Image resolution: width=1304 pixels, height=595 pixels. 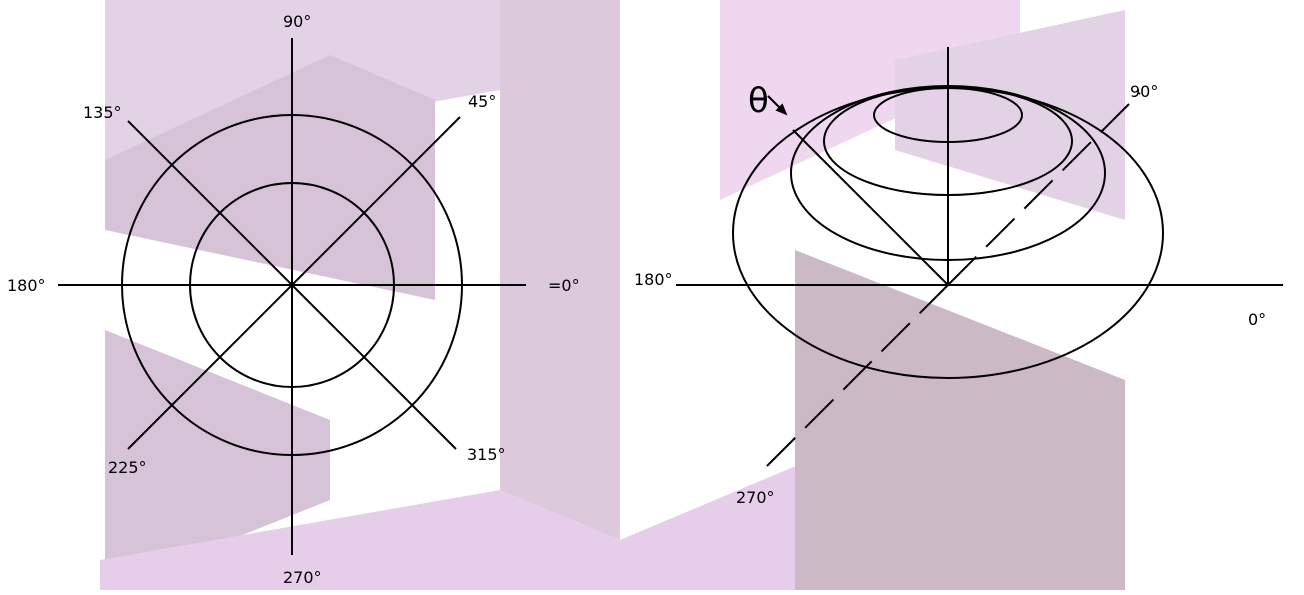 What do you see at coordinates (297, 21) in the screenshot?
I see `polar-label-90: 90°` at bounding box center [297, 21].